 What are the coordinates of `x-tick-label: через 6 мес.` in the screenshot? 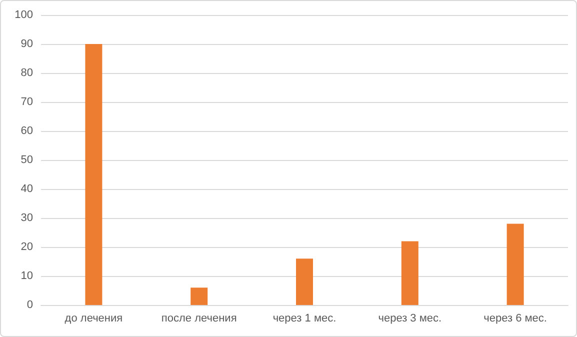 It's located at (515, 318).